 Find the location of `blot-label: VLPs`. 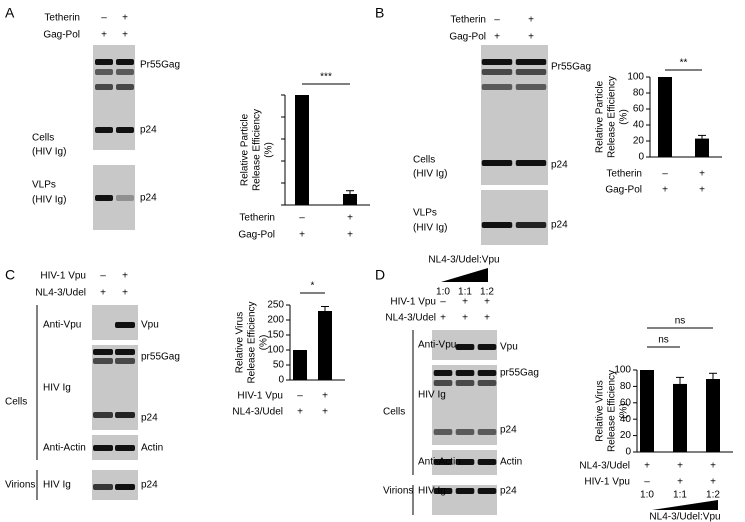

blot-label: VLPs is located at coordinates (44, 185).